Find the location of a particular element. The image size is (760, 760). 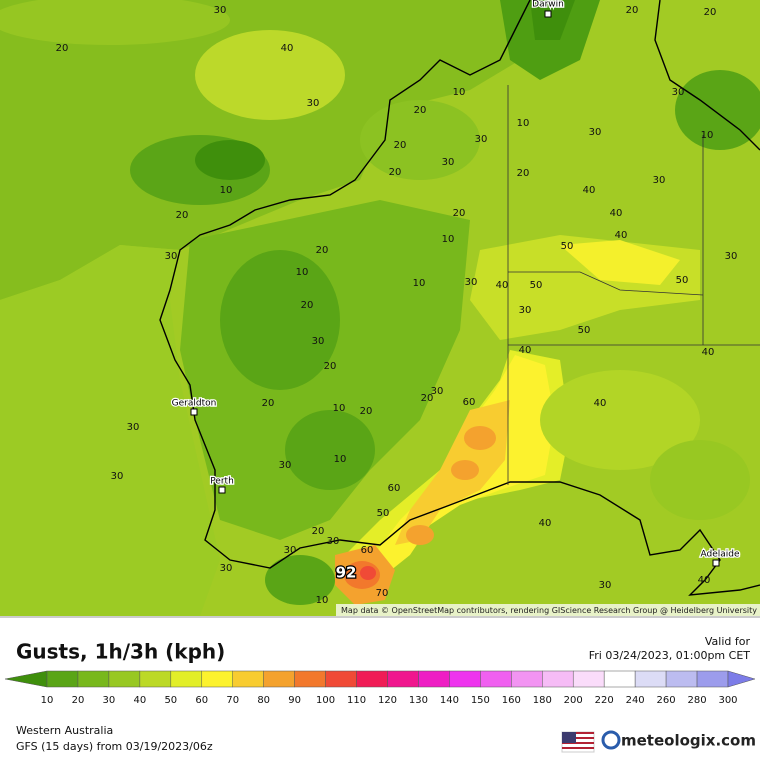

city-label: Perth is located at coordinates (222, 482).